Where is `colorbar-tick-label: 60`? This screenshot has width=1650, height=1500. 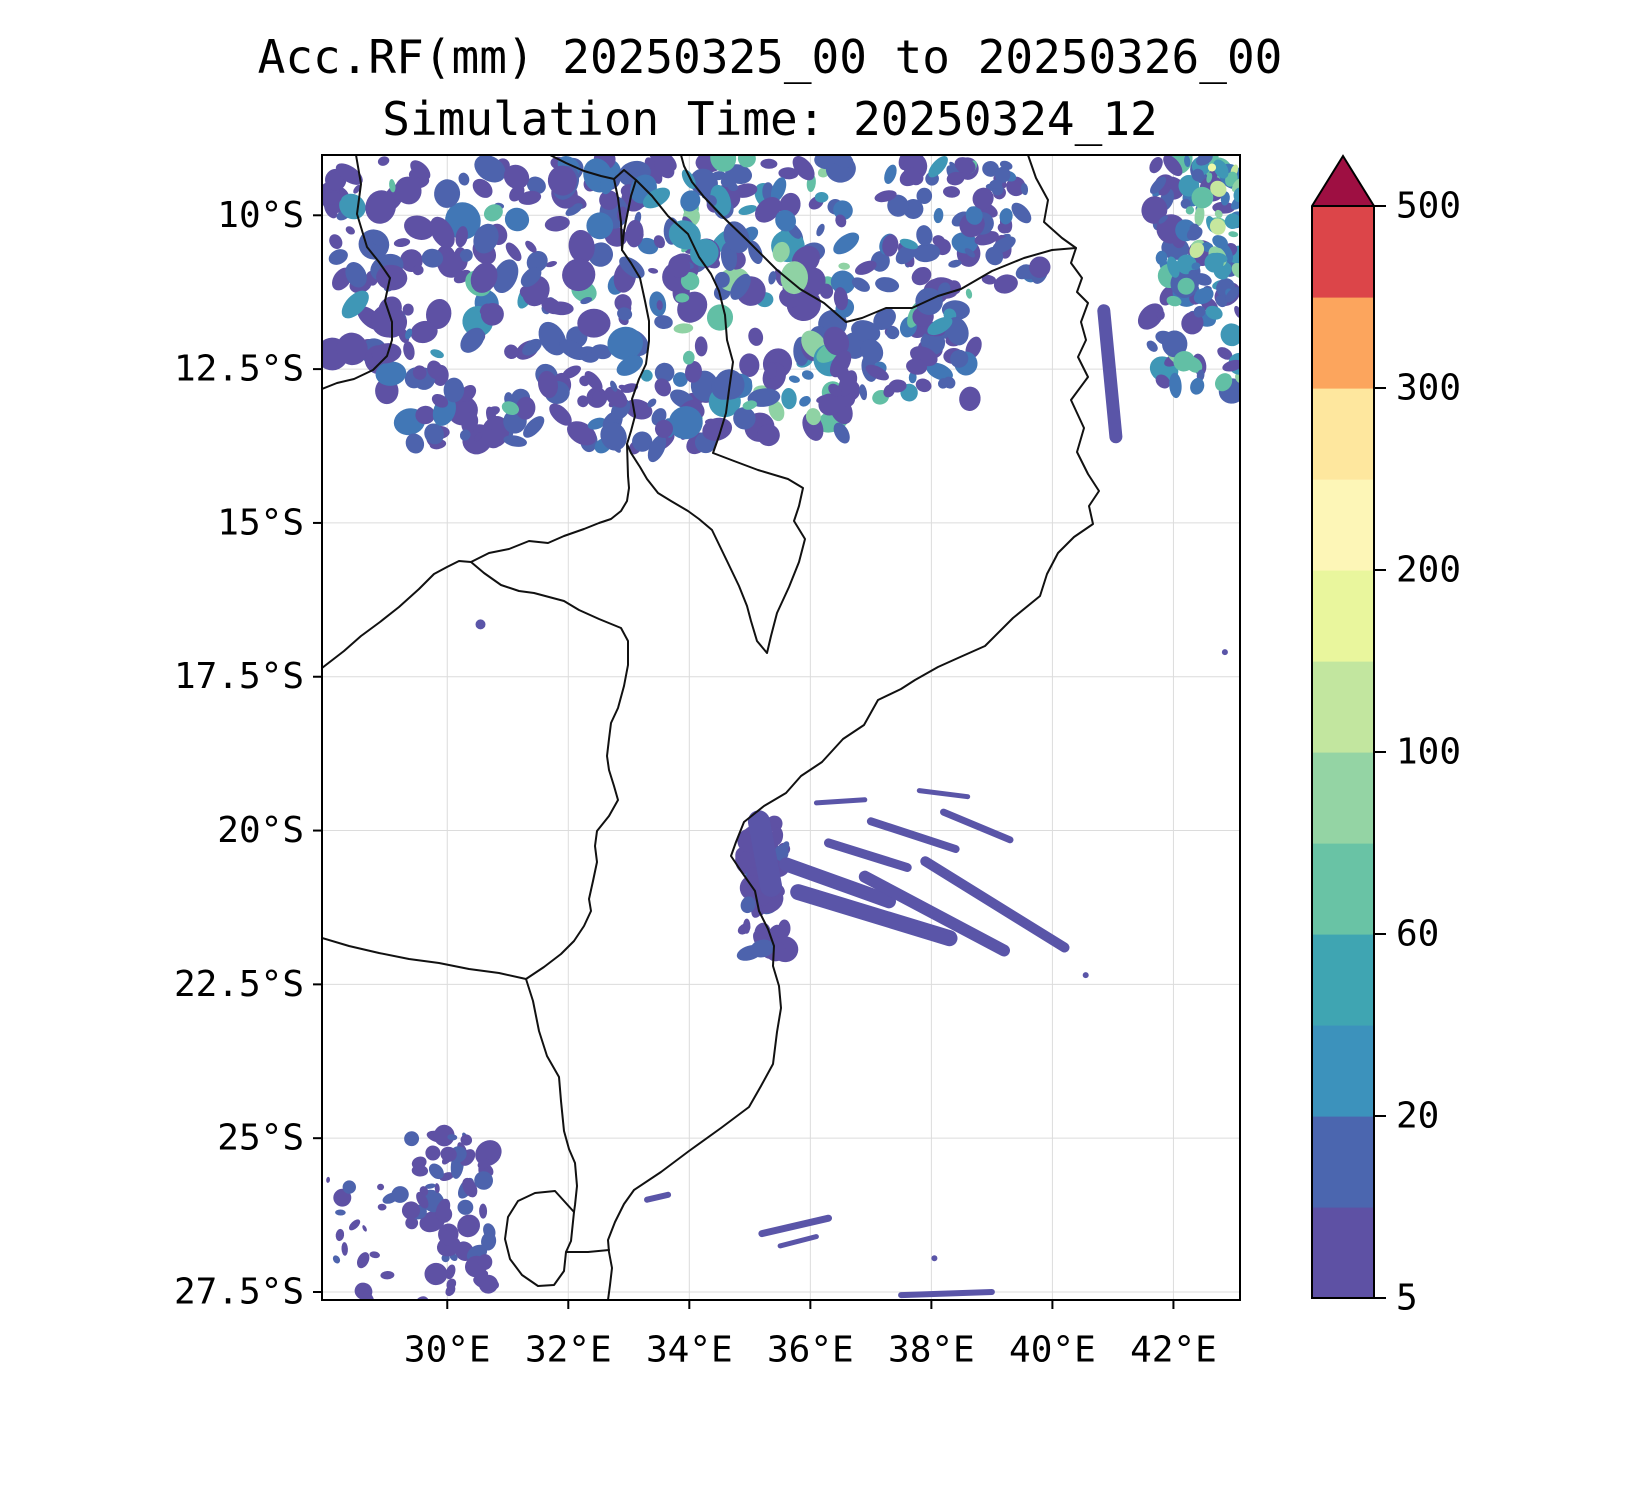 colorbar-tick-label: 60 is located at coordinates (1417, 934).